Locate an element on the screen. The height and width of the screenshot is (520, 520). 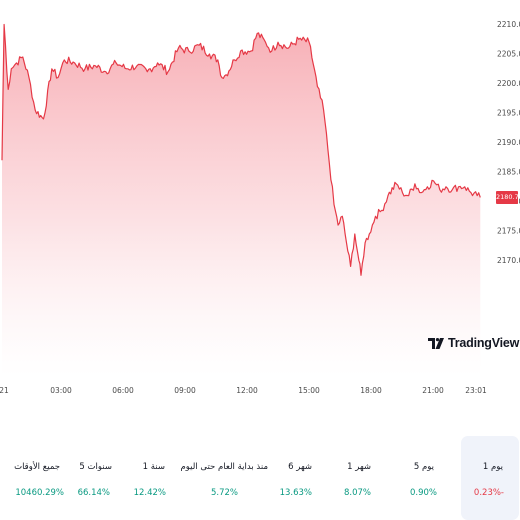
y-tick-label: 2210.00 is located at coordinates (508, 24).